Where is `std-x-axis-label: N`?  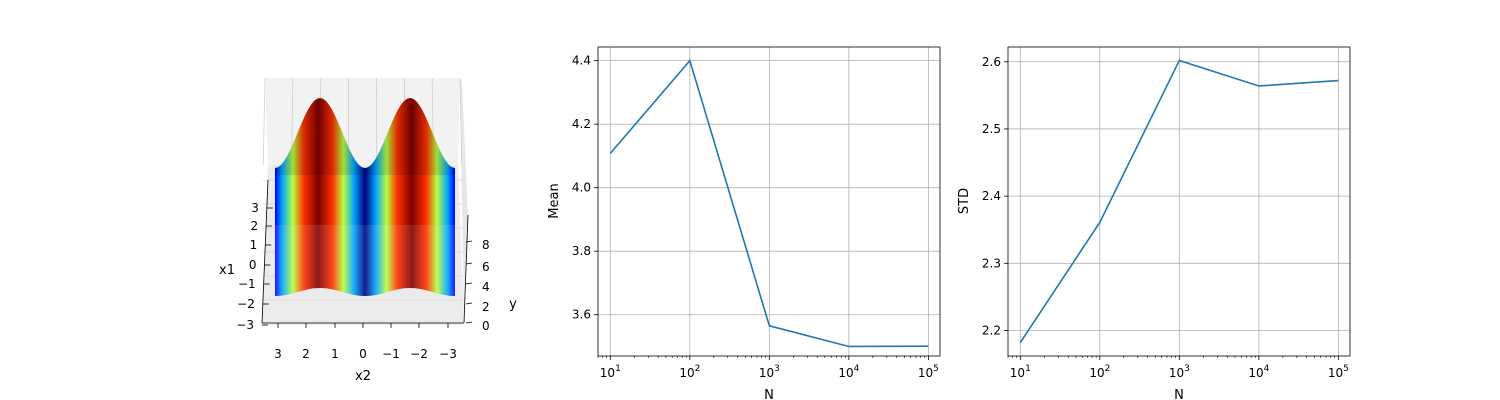 std-x-axis-label: N is located at coordinates (1179, 394).